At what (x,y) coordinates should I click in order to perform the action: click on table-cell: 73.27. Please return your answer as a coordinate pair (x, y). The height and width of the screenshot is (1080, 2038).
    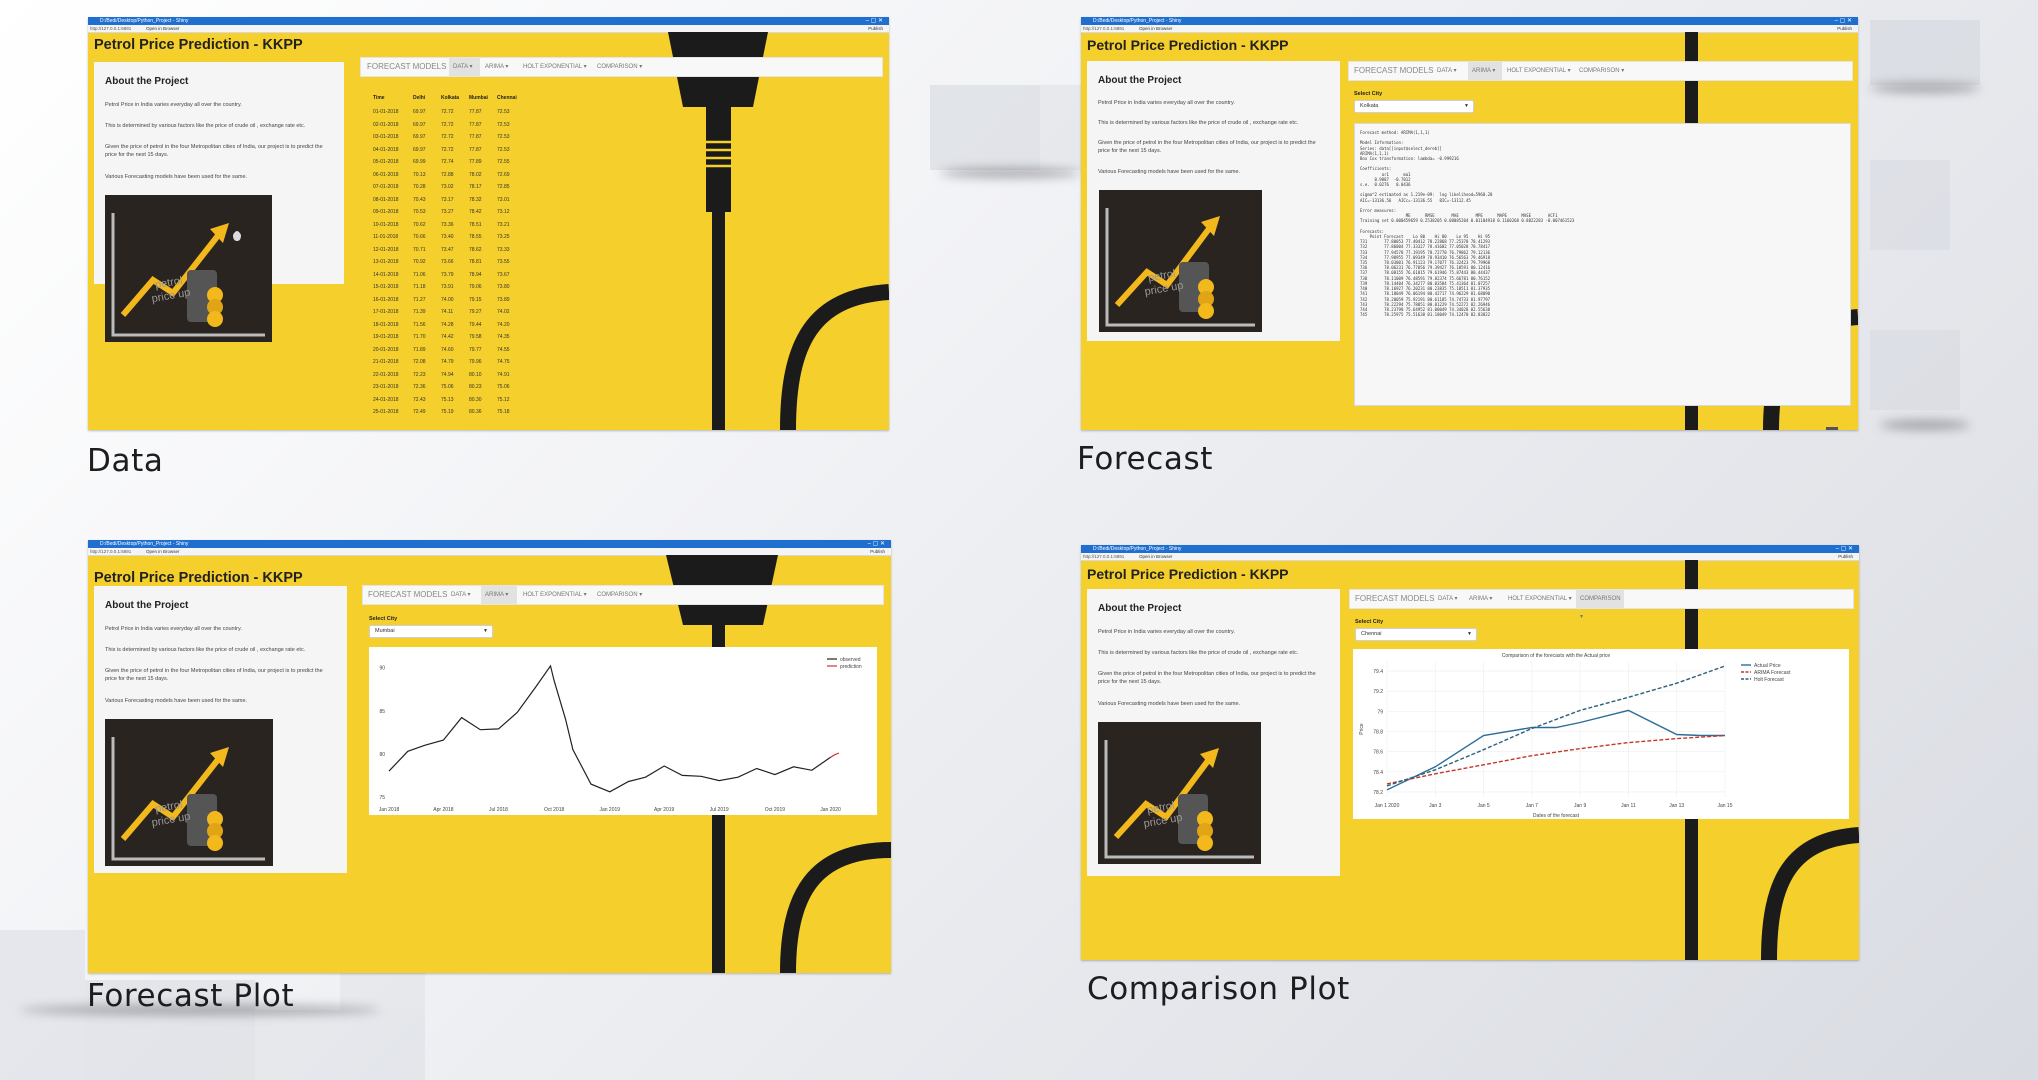
    Looking at the image, I should click on (447, 212).